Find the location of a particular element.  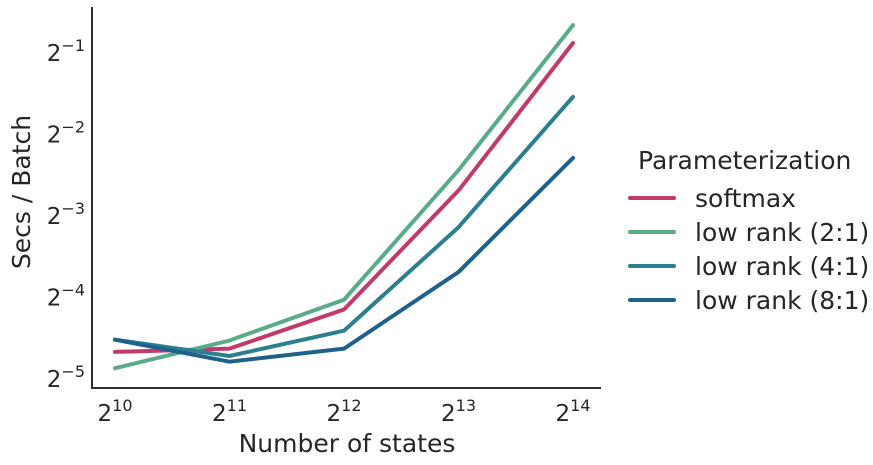

x-tick-label: 214 is located at coordinates (573, 411).